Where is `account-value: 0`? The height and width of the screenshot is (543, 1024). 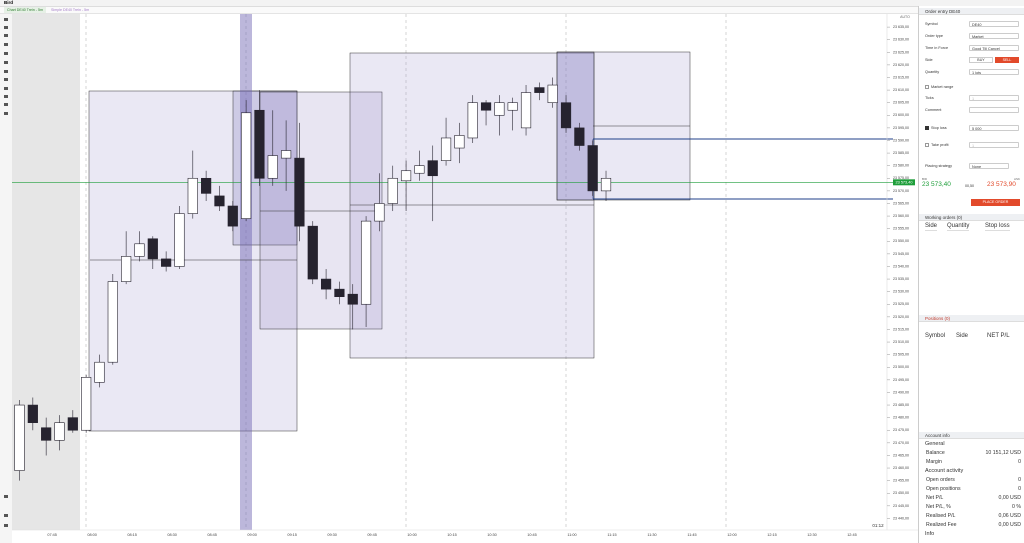 account-value: 0 is located at coordinates (1019, 489).